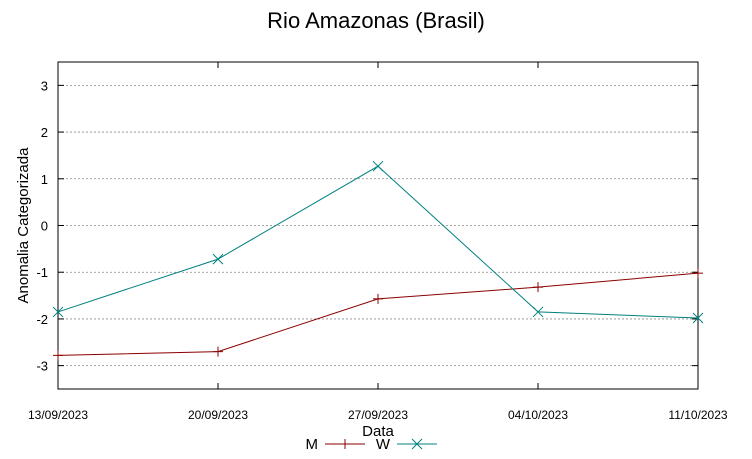 This screenshot has width=752, height=459. I want to click on x-tick-label: 11/10/2023, so click(697, 415).